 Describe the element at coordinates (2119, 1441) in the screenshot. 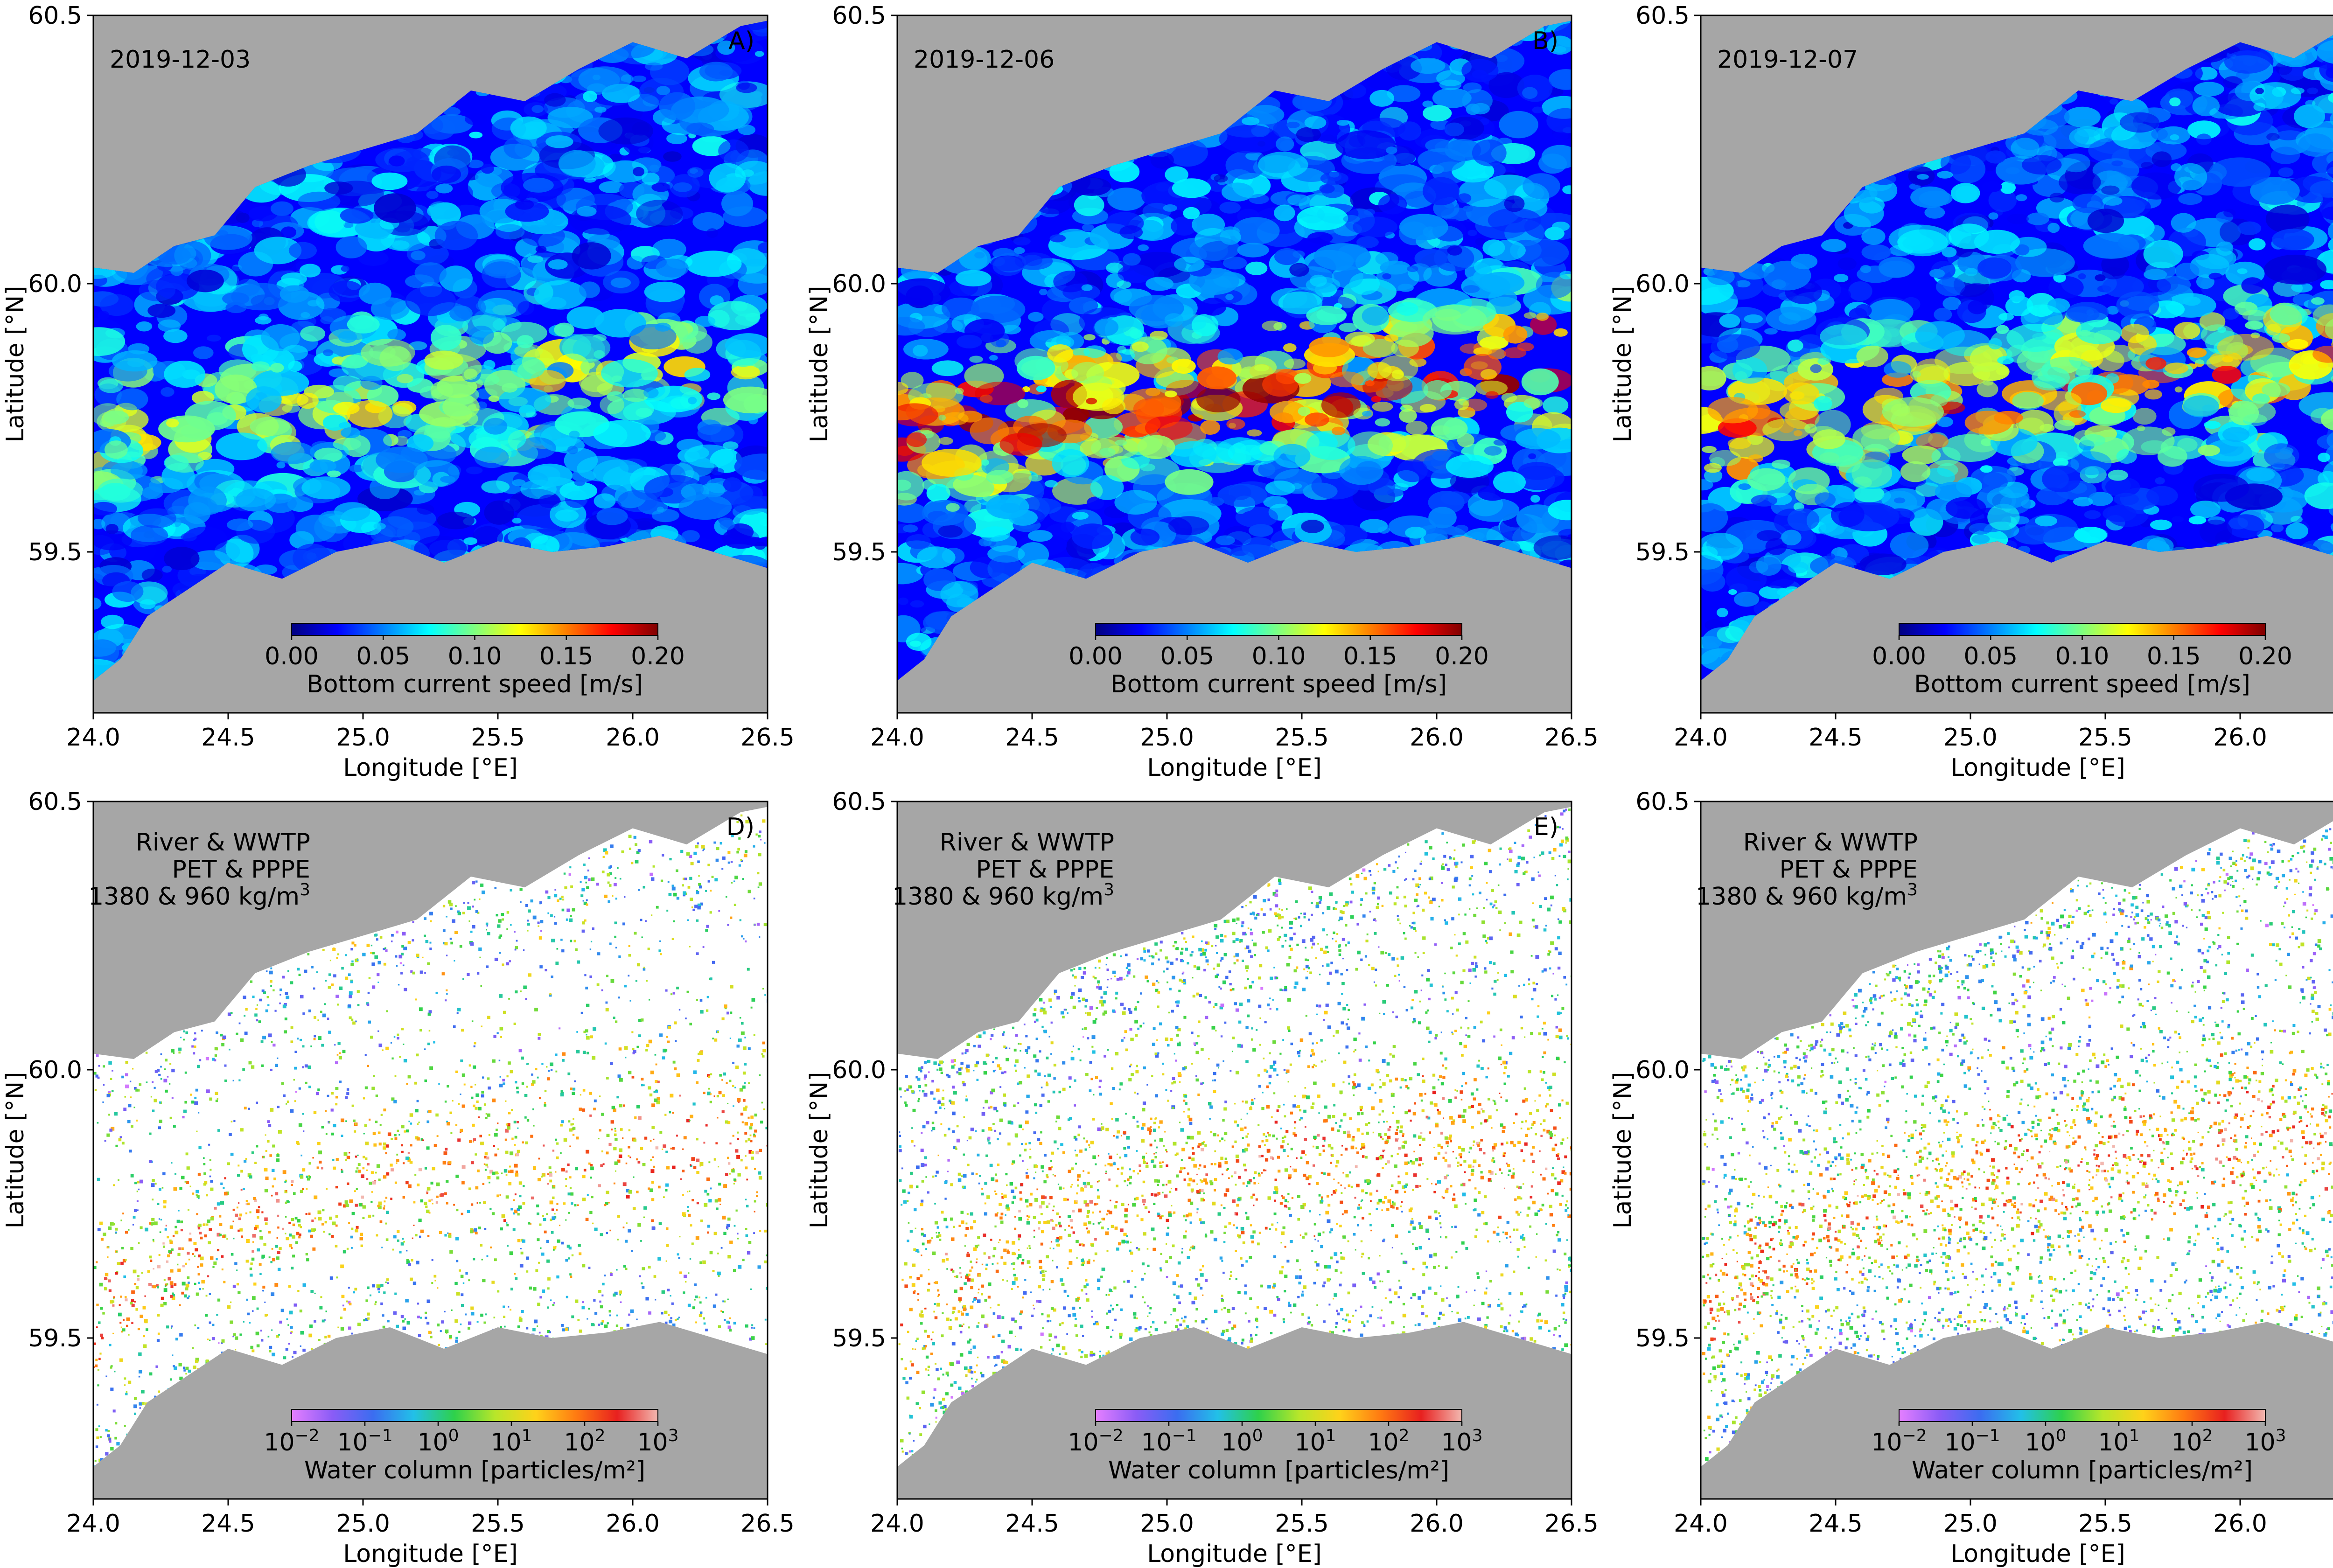

I see `colorbar-tick-label: 10¹` at that location.